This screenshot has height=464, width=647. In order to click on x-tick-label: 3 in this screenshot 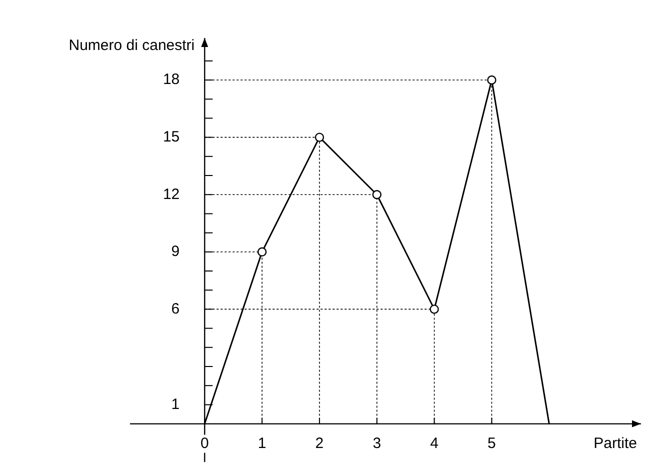, I will do `click(377, 443)`.